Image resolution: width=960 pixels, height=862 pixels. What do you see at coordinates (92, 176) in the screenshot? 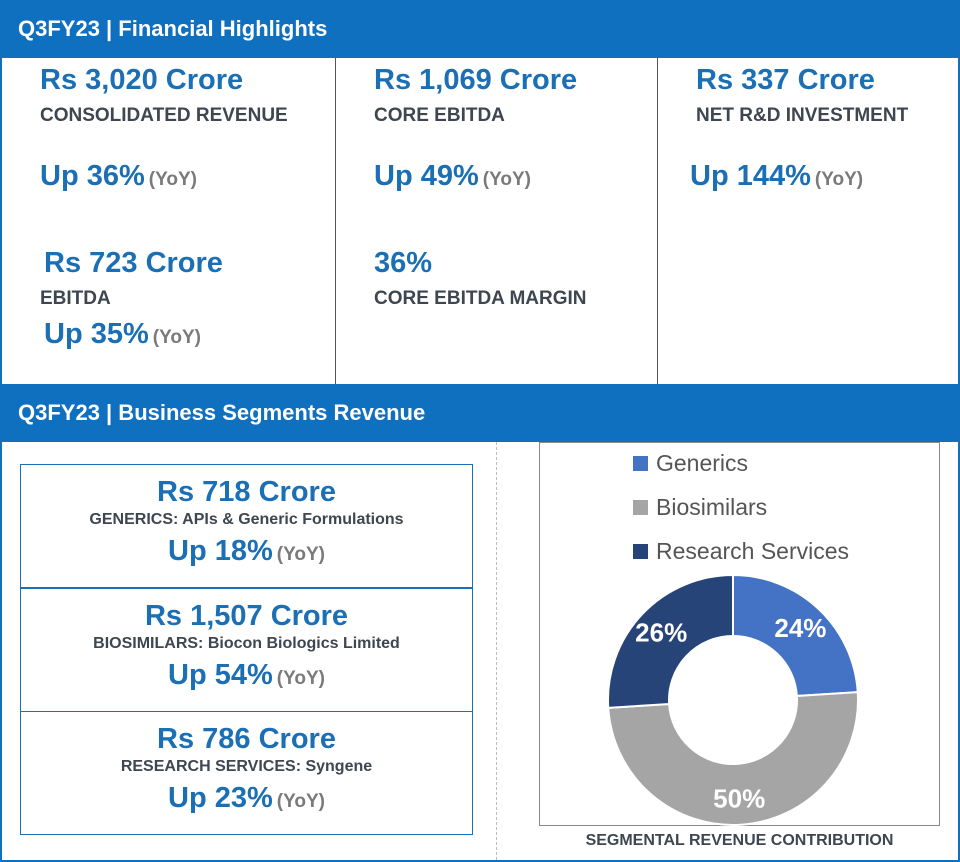
I see `revenue-growth-value: Up 36%` at bounding box center [92, 176].